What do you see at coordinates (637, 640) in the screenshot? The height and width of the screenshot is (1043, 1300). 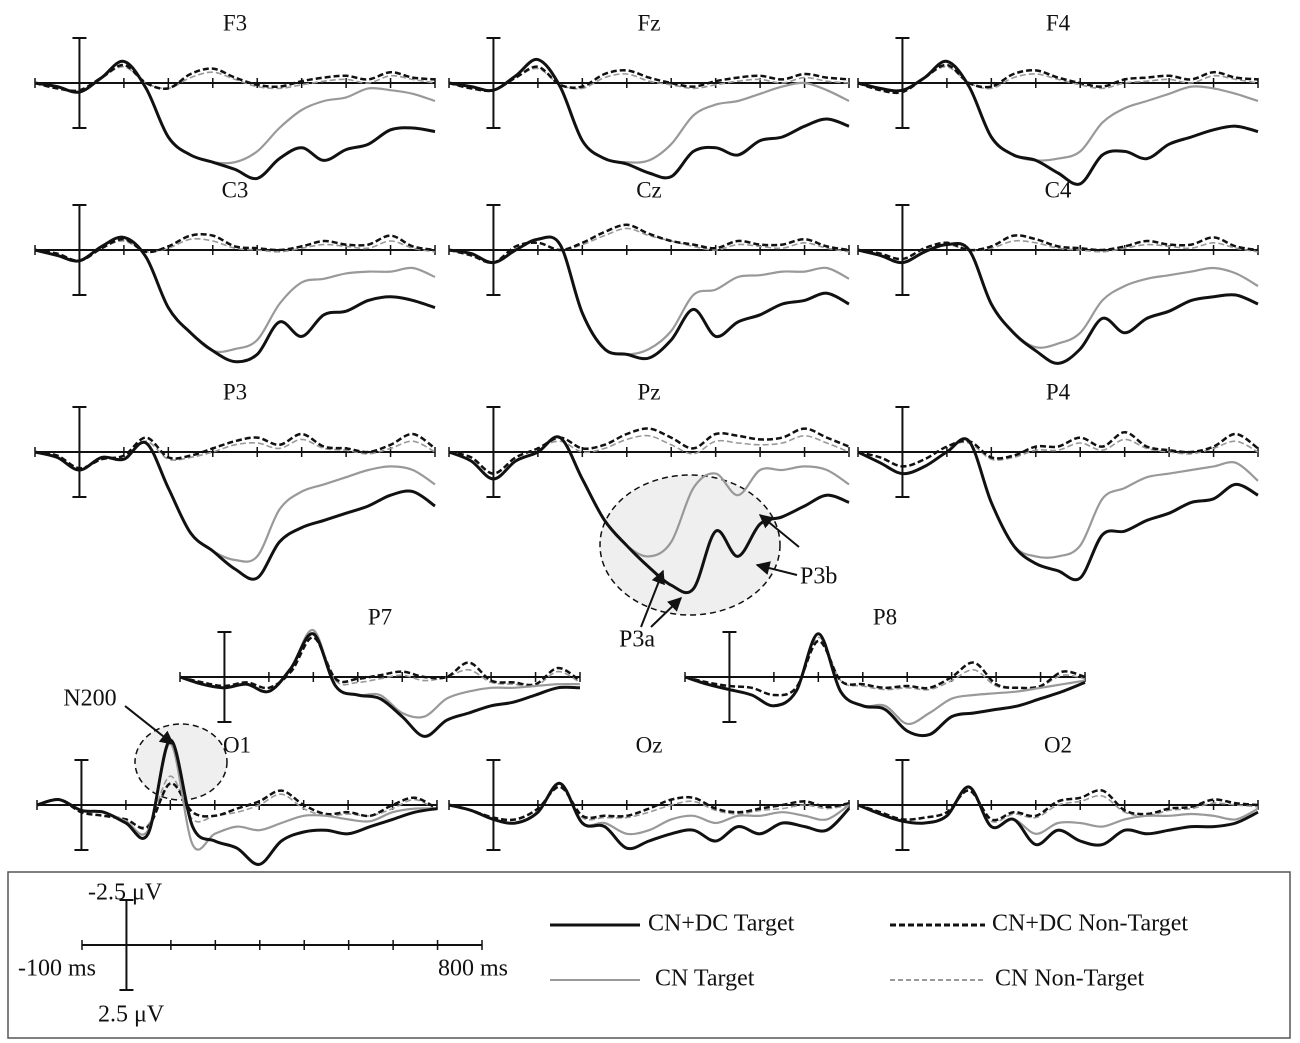 I see `annotation: P3a` at bounding box center [637, 640].